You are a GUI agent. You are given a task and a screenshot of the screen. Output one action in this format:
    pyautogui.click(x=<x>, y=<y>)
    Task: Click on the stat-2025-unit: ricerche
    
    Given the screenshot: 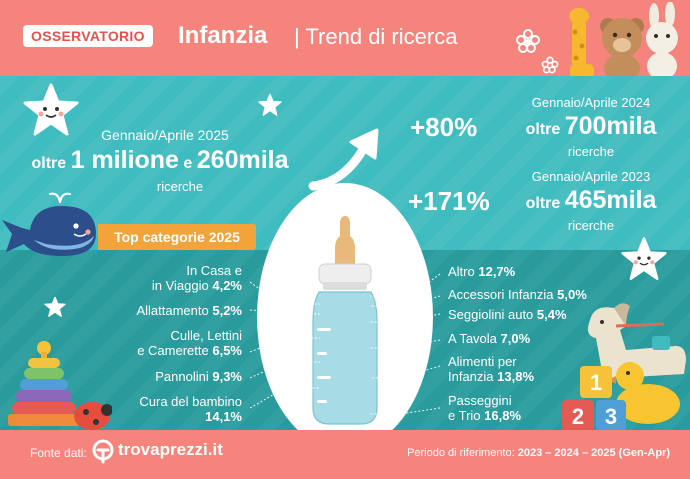 What is the action you would take?
    pyautogui.click(x=180, y=186)
    